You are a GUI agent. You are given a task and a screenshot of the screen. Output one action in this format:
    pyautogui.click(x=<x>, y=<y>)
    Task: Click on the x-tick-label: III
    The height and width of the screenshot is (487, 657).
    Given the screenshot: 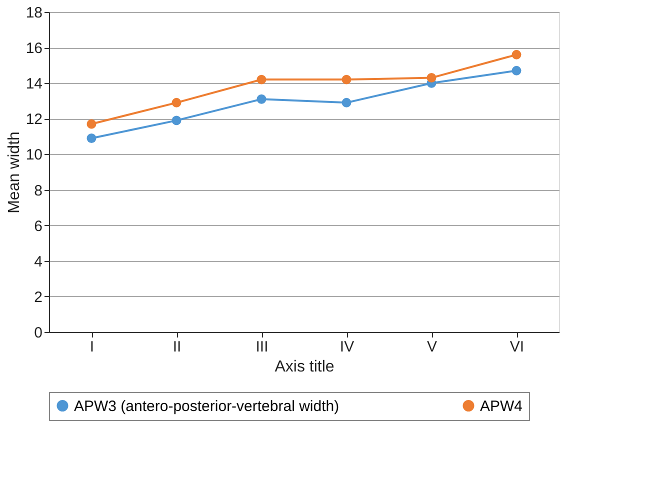 What is the action you would take?
    pyautogui.click(x=262, y=347)
    